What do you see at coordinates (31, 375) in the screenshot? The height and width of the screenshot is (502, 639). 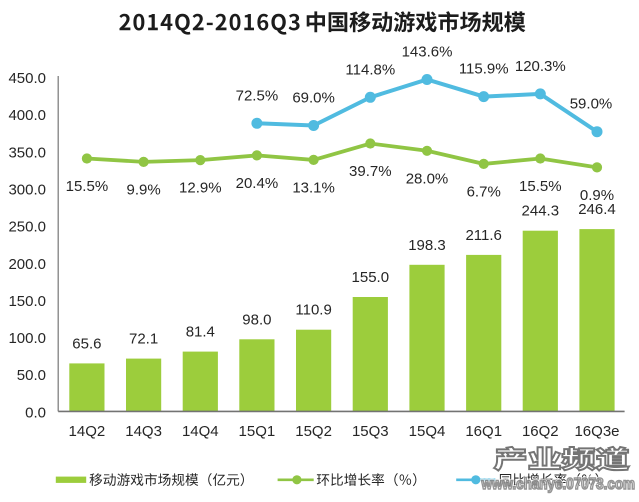 I see `svg-text: 50.0` at bounding box center [31, 375].